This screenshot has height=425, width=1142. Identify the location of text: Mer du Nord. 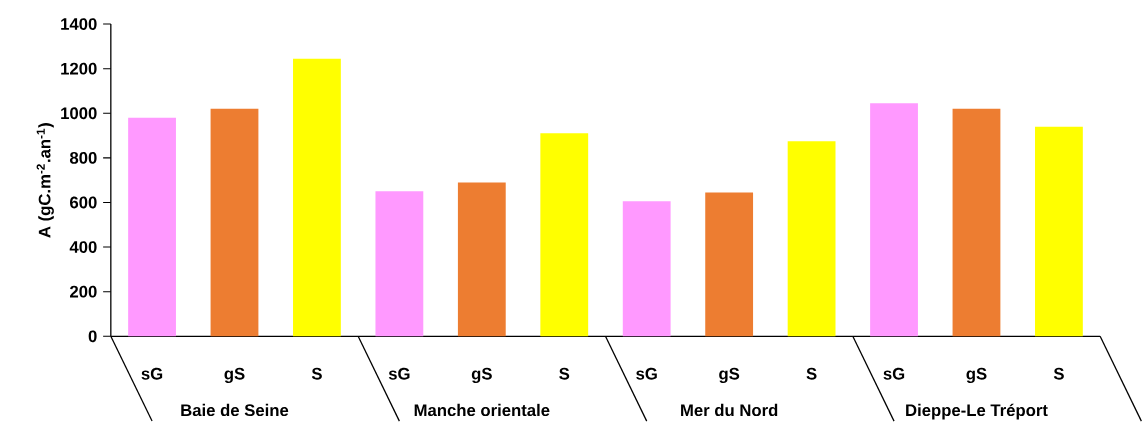
(729, 410).